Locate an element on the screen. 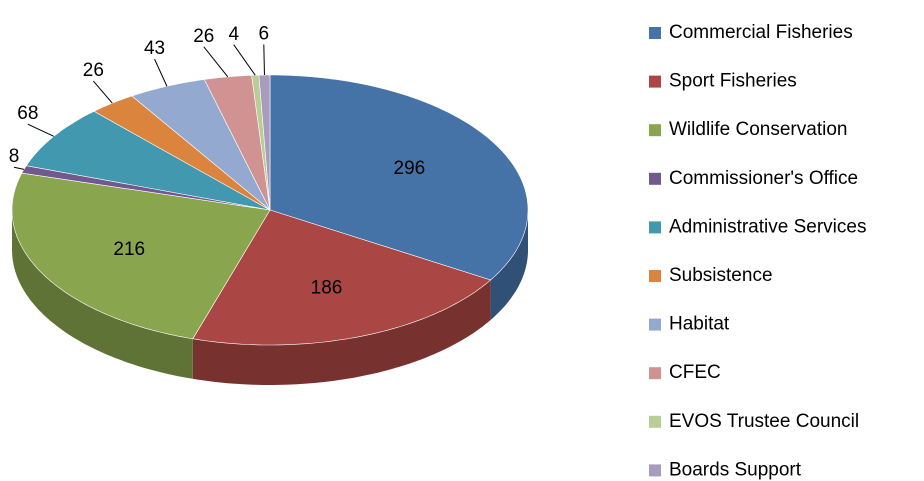 The image size is (924, 481). data-label: 43 is located at coordinates (154, 48).